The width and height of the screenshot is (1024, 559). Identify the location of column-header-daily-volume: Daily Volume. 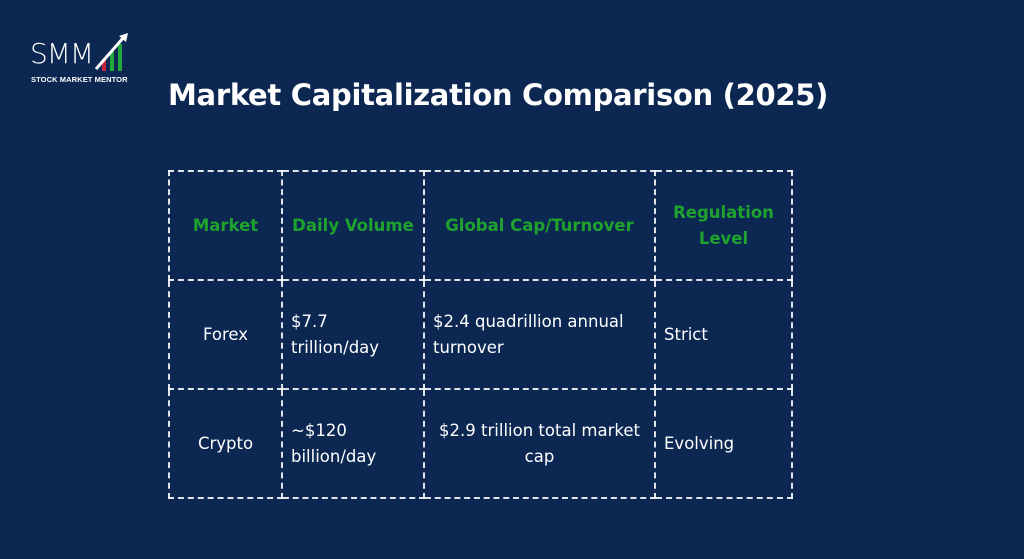
(353, 225).